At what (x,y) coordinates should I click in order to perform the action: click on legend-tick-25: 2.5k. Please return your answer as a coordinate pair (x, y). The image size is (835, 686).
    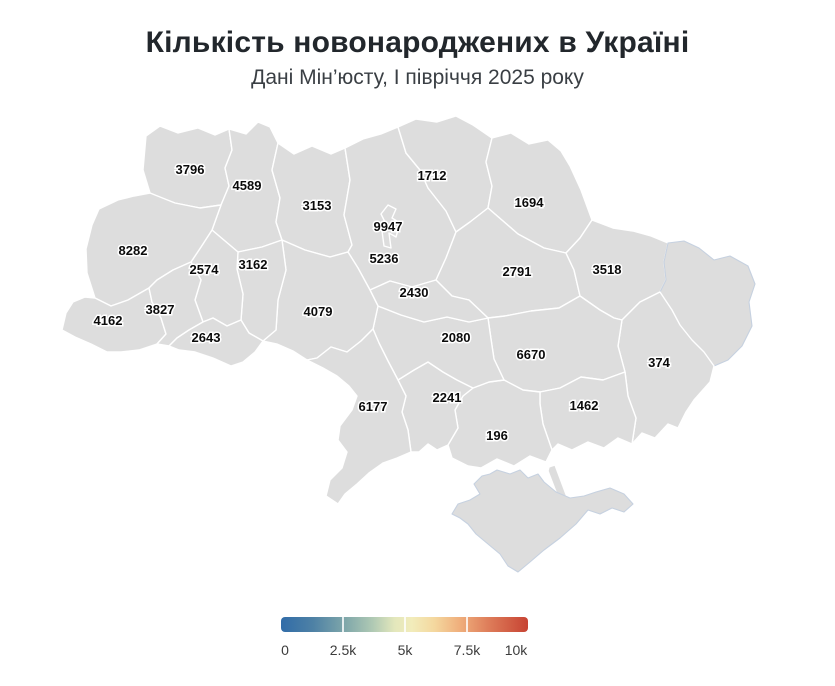
    Looking at the image, I should click on (343, 650).